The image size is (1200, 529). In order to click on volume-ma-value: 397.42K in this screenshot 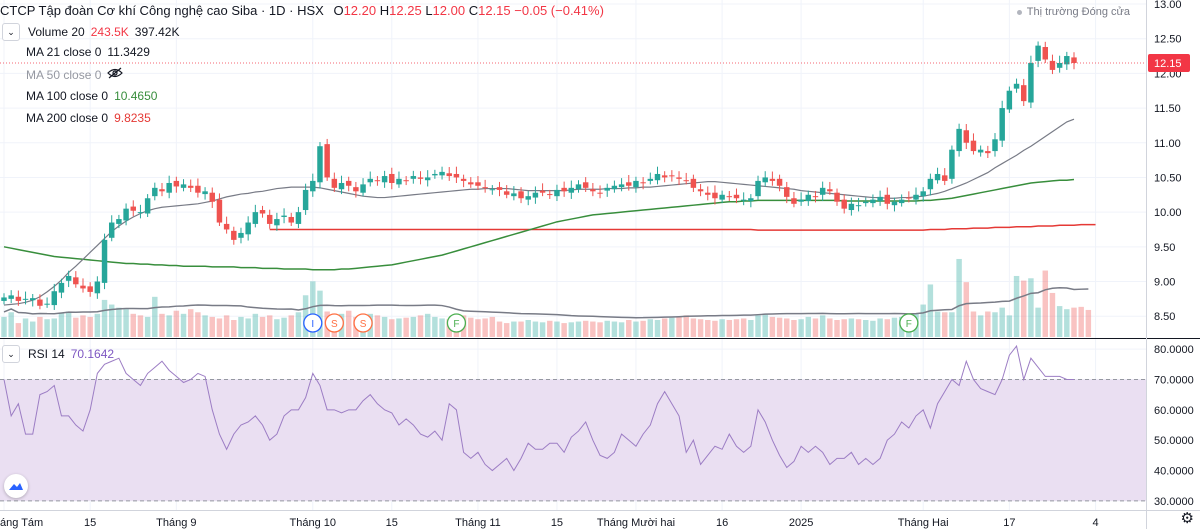, I will do `click(157, 32)`.